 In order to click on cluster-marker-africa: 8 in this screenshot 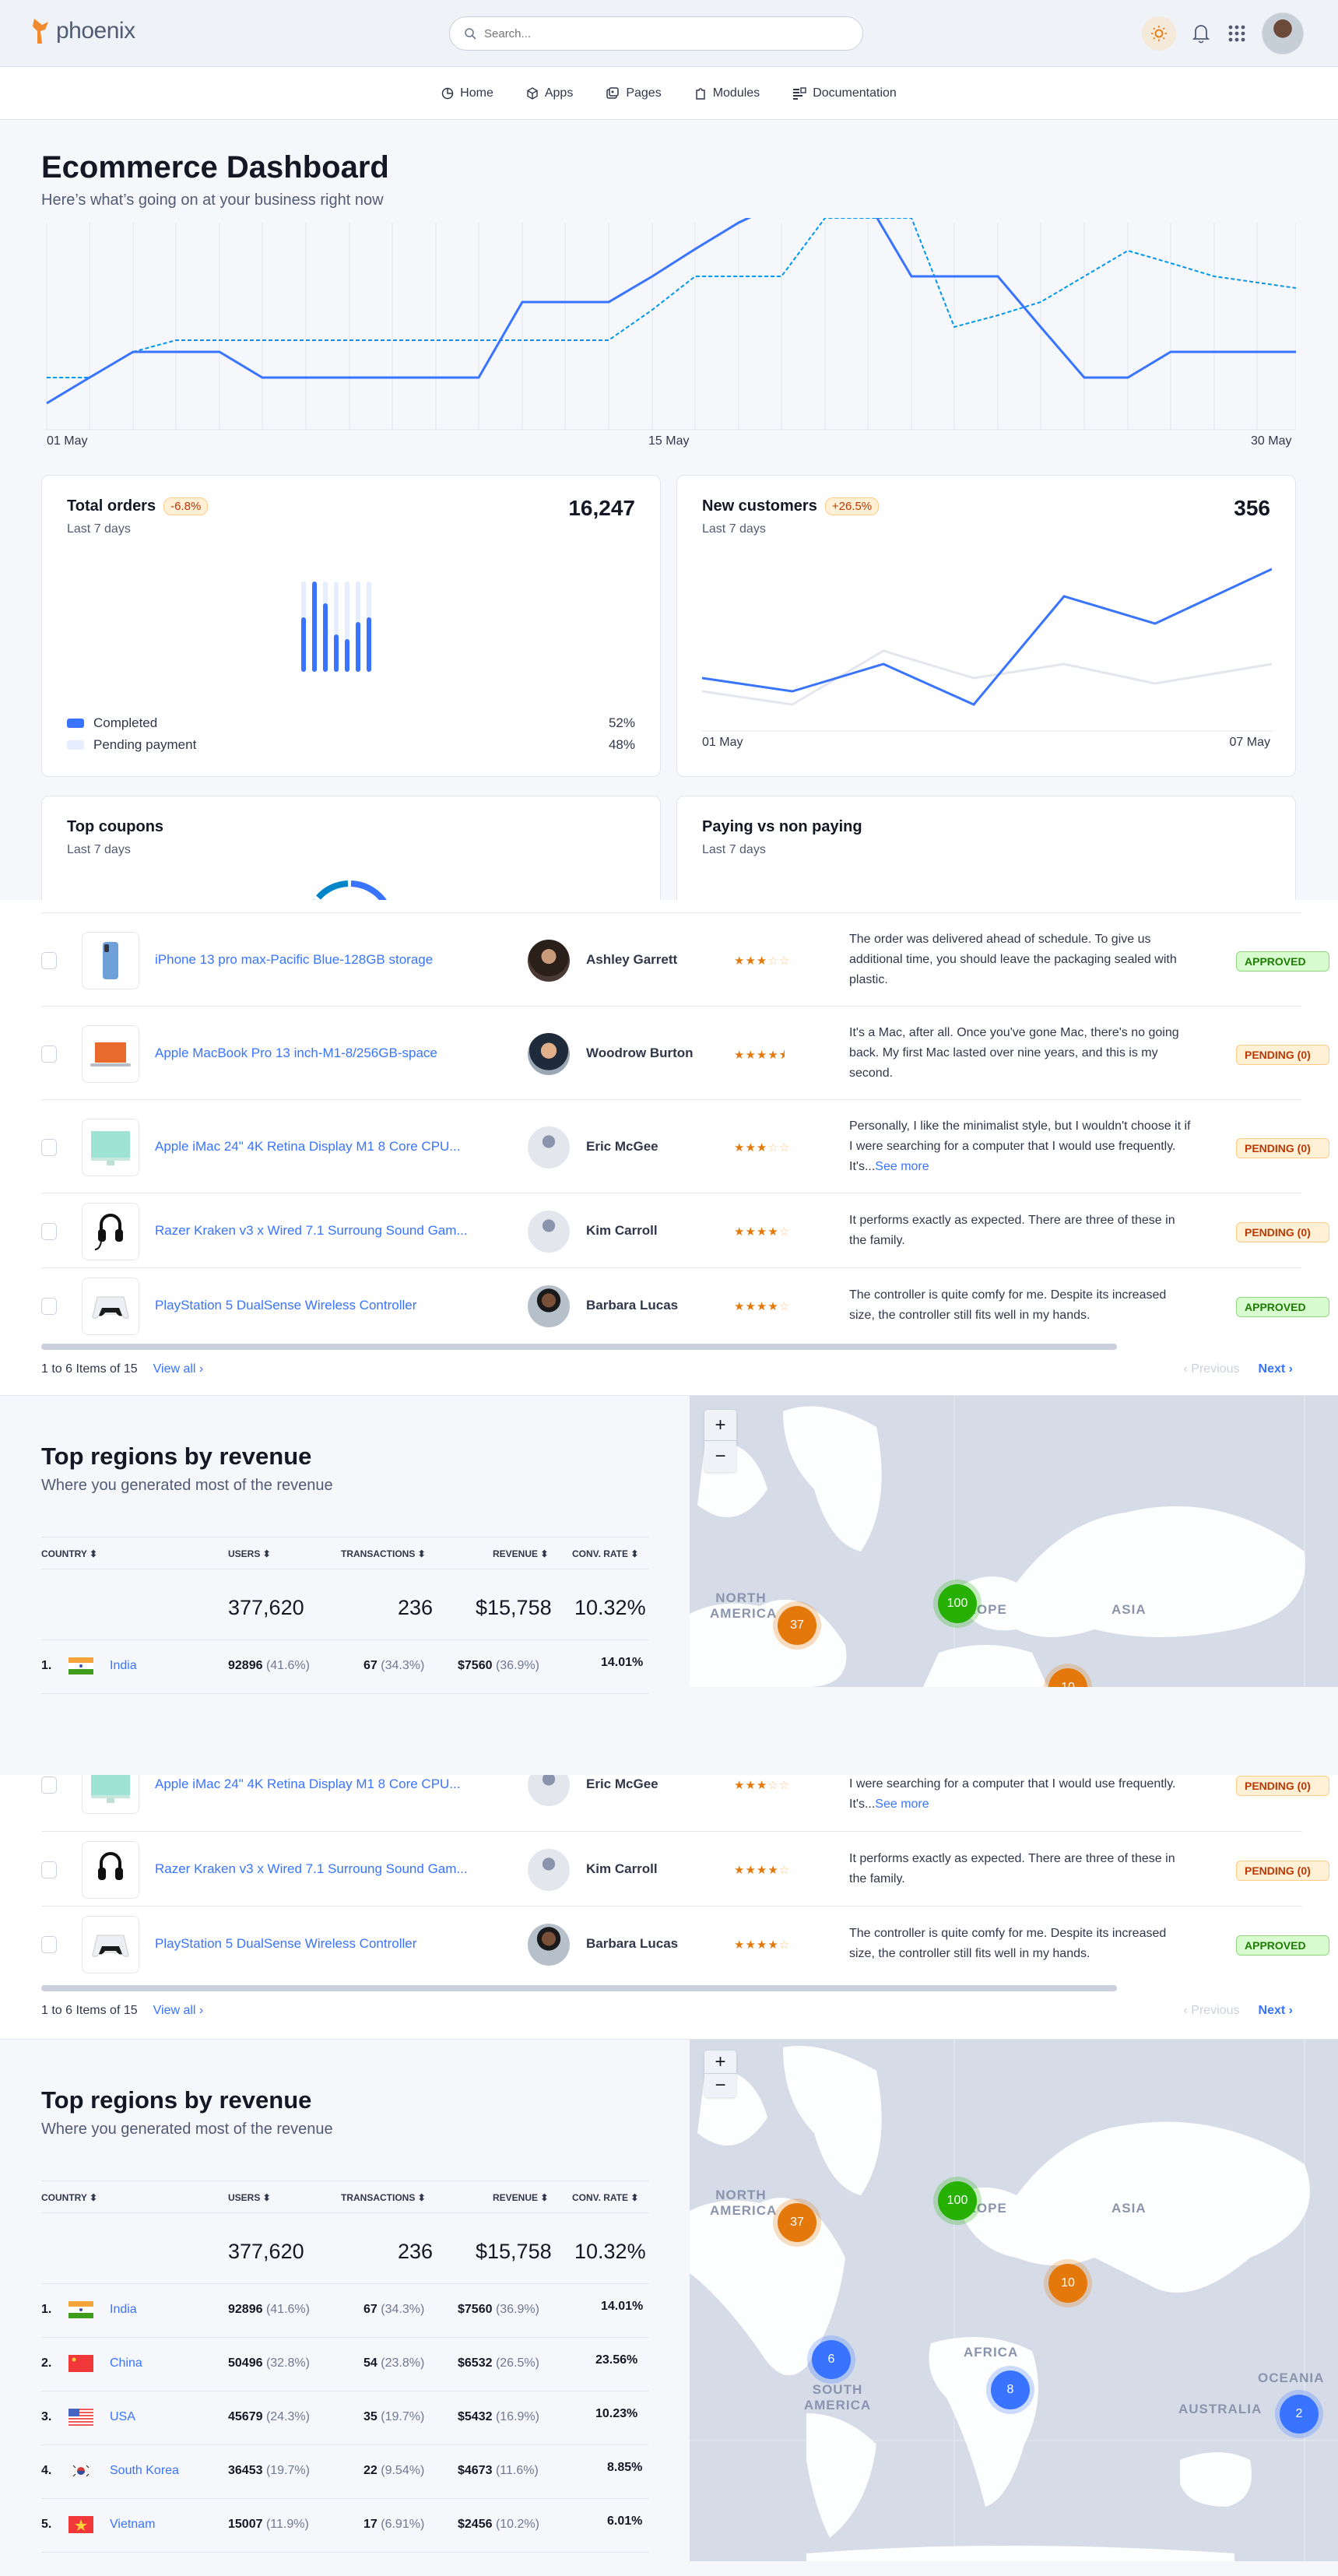, I will do `click(1010, 2389)`.